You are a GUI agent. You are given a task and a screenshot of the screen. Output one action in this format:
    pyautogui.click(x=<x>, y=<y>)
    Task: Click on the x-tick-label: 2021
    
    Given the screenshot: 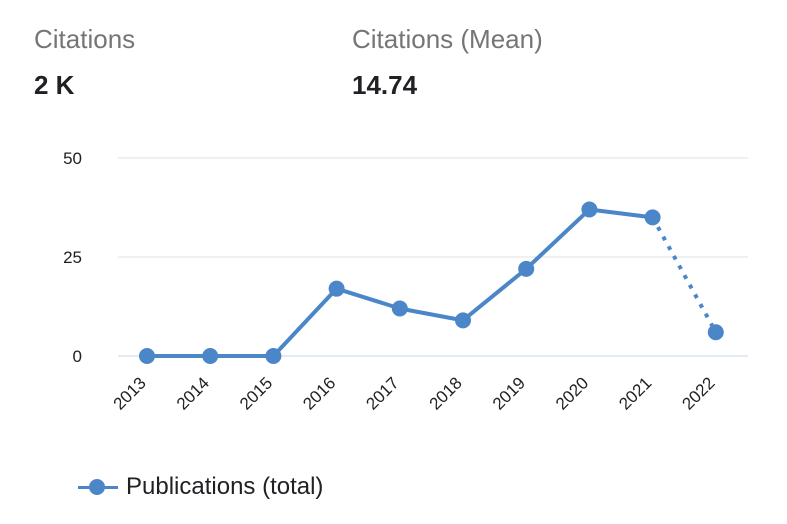 What is the action you would take?
    pyautogui.click(x=635, y=393)
    